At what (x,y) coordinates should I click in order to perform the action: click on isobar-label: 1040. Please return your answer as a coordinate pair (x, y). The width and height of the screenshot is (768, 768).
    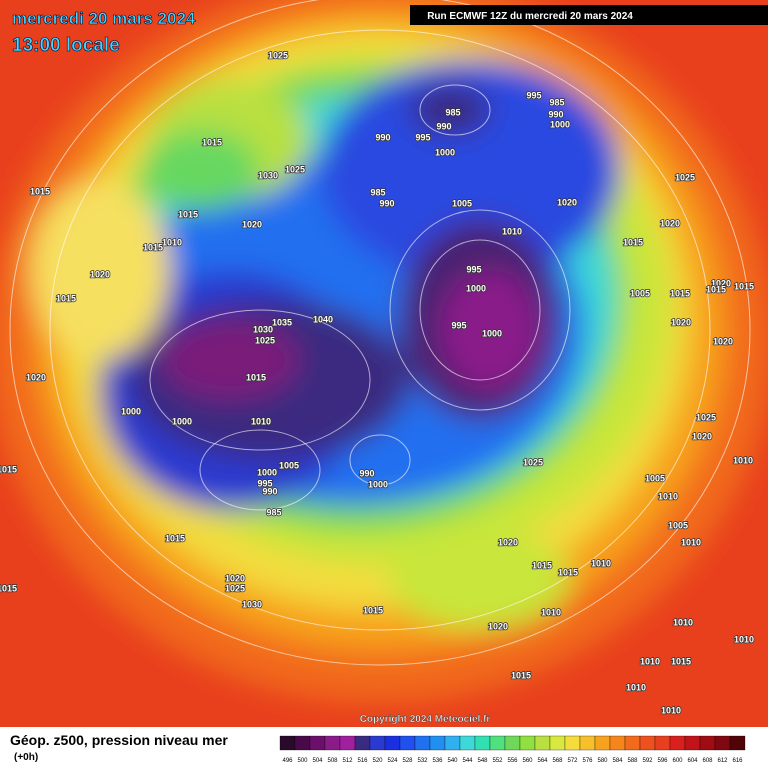
    Looking at the image, I should click on (323, 319).